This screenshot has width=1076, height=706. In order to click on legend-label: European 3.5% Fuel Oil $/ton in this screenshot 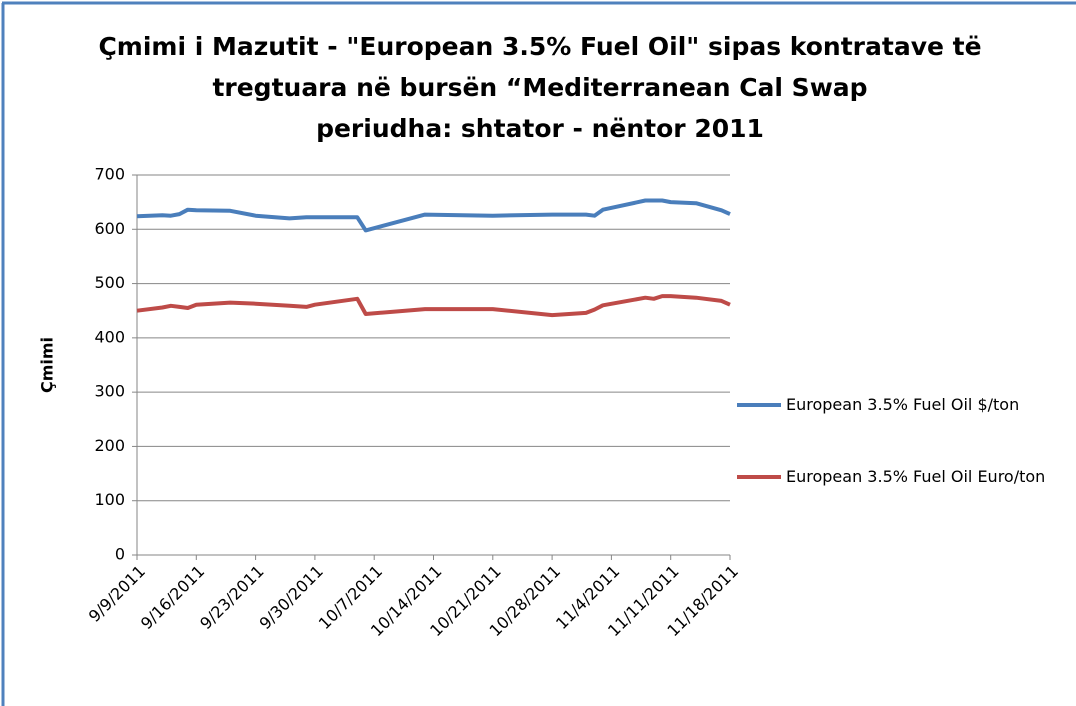, I will do `click(903, 404)`.